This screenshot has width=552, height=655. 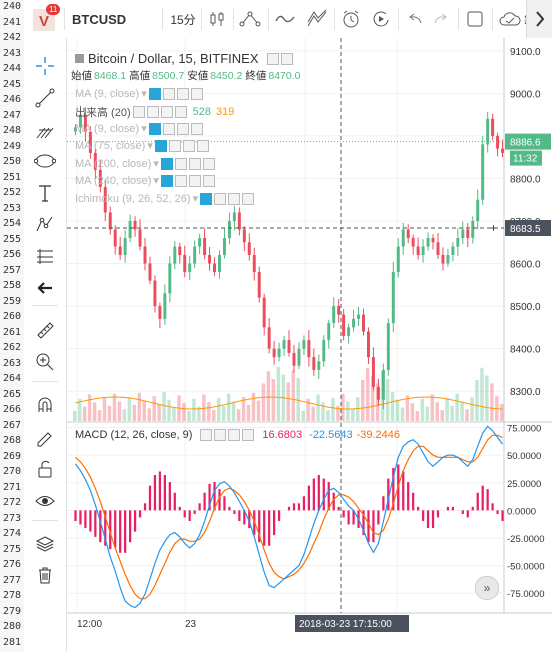 What do you see at coordinates (45, 98) in the screenshot?
I see `trendline-tool` at bounding box center [45, 98].